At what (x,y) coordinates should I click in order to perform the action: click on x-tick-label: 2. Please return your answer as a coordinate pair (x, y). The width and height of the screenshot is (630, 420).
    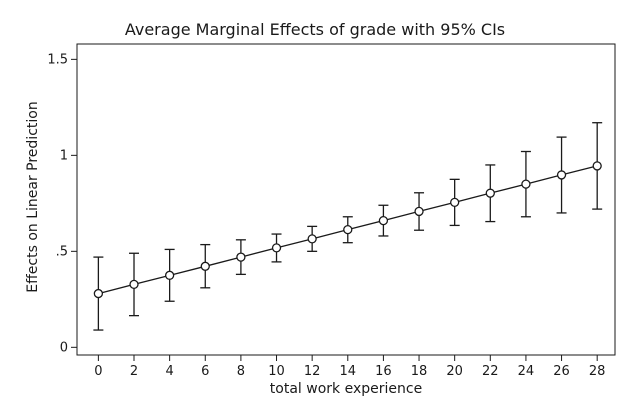
    Looking at the image, I should click on (134, 371).